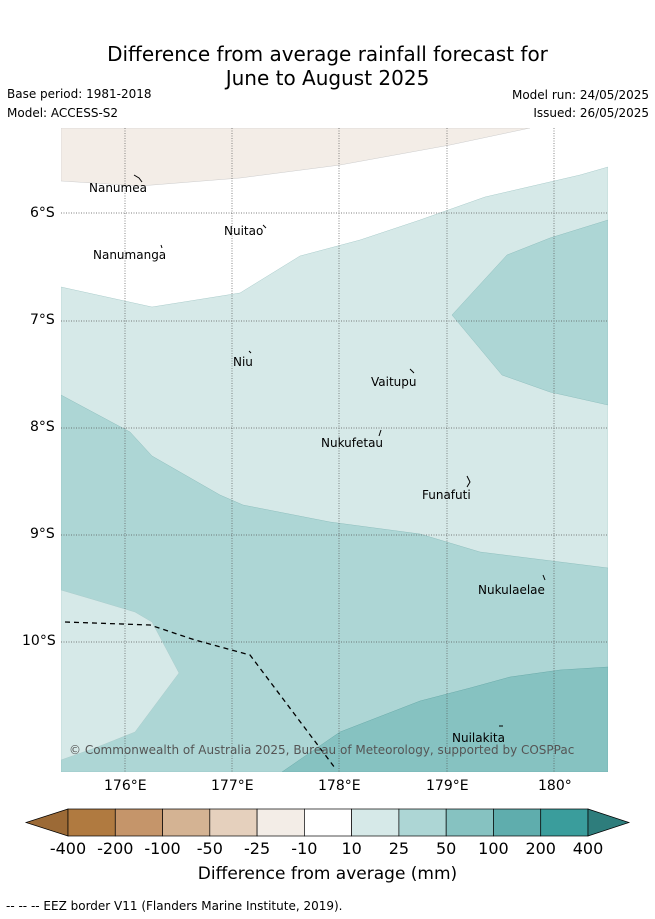  What do you see at coordinates (209, 848) in the screenshot?
I see `colorbar-label: -50` at bounding box center [209, 848].